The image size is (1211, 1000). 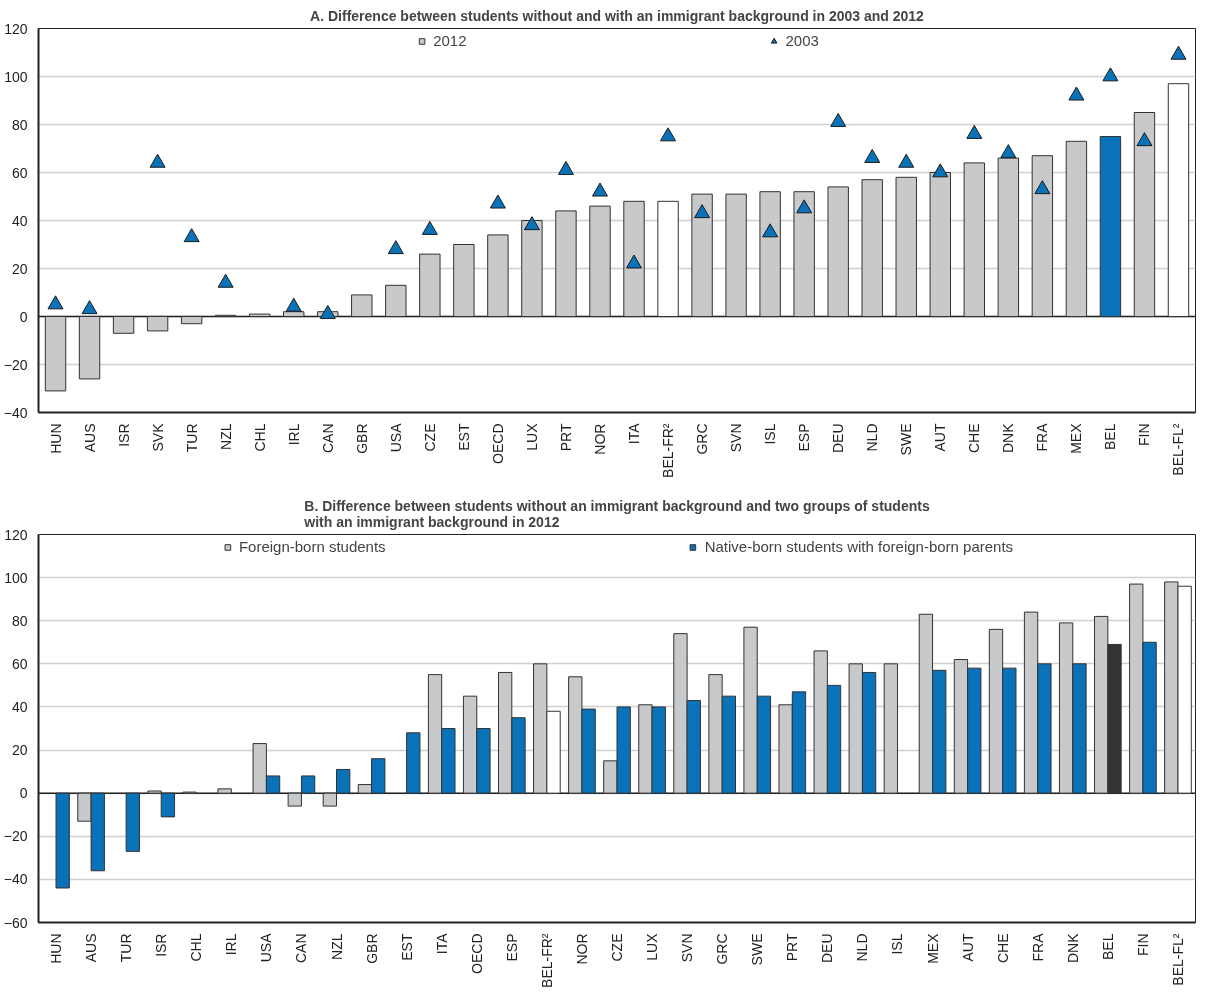 What do you see at coordinates (838, 438) in the screenshot?
I see `x-tick-label: DEU` at bounding box center [838, 438].